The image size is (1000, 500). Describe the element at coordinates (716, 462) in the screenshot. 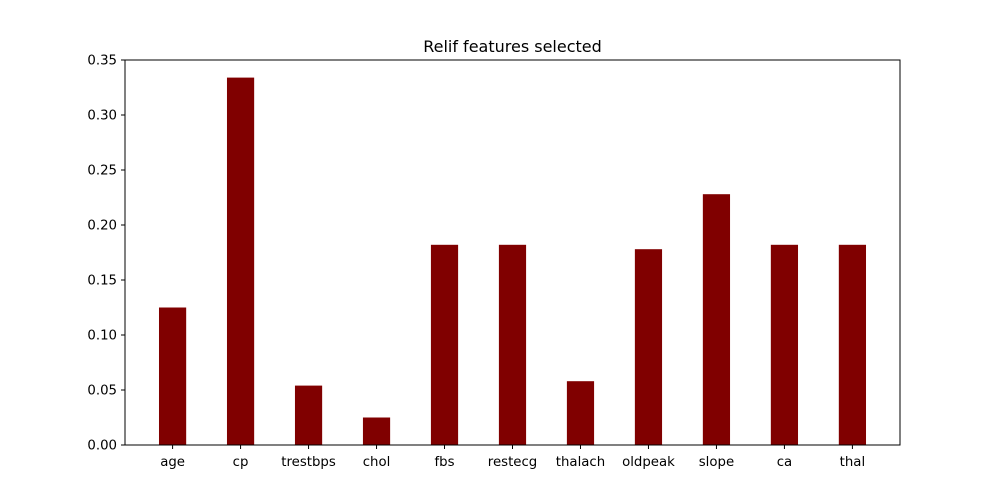

I see `x-tick-label: slope` at that location.